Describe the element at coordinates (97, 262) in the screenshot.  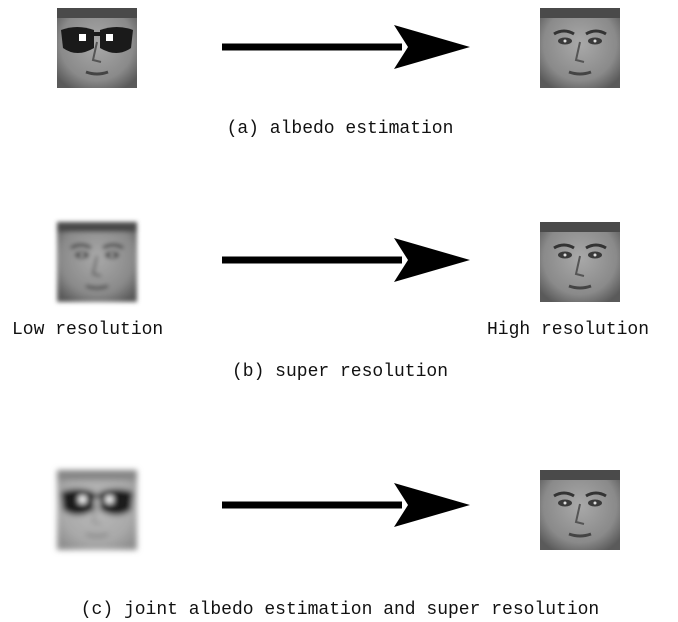
I see `face-input-b` at that location.